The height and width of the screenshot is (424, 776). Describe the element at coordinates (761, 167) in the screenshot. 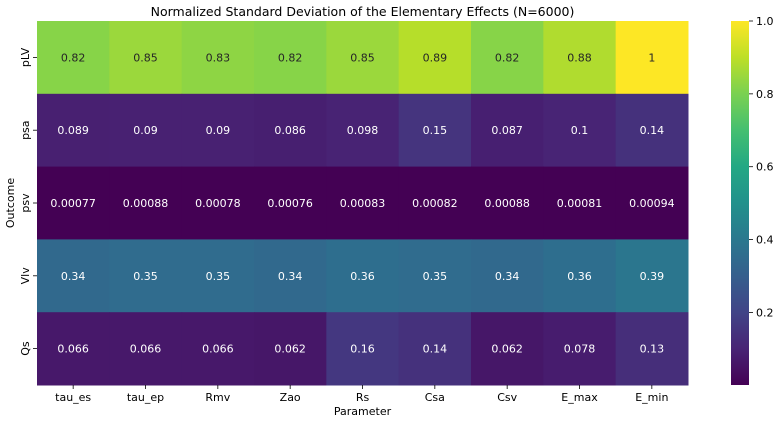

I see `colorbar-ticks: 0.2 0.4 0.6 0.8 1.0` at that location.